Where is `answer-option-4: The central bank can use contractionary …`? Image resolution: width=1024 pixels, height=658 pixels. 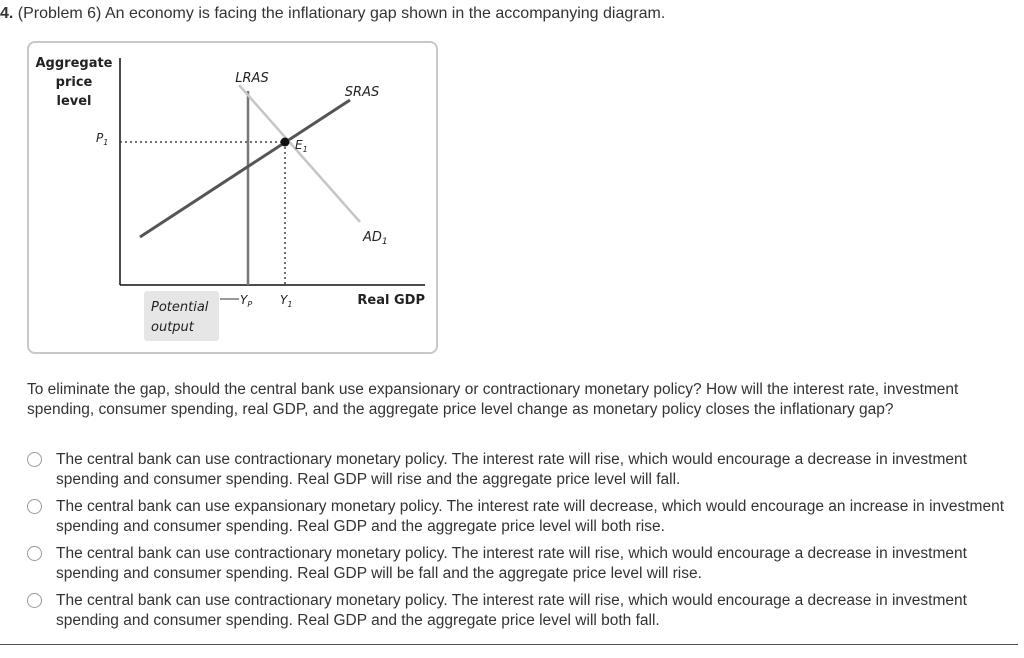 answer-option-4: The central bank can use contractionary … is located at coordinates (522, 610).